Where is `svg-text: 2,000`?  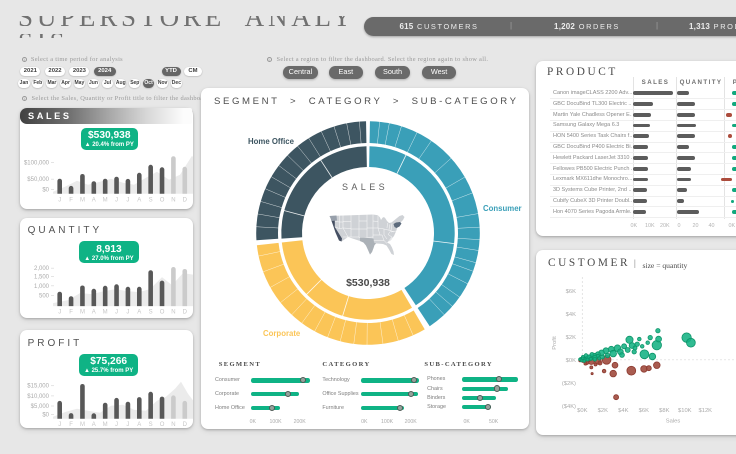
svg-text: 2,000 is located at coordinates (42, 270).